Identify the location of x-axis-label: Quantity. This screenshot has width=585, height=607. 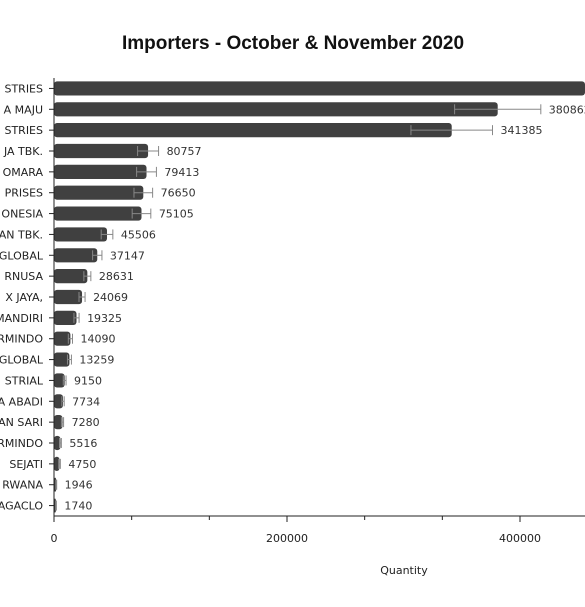
(404, 570).